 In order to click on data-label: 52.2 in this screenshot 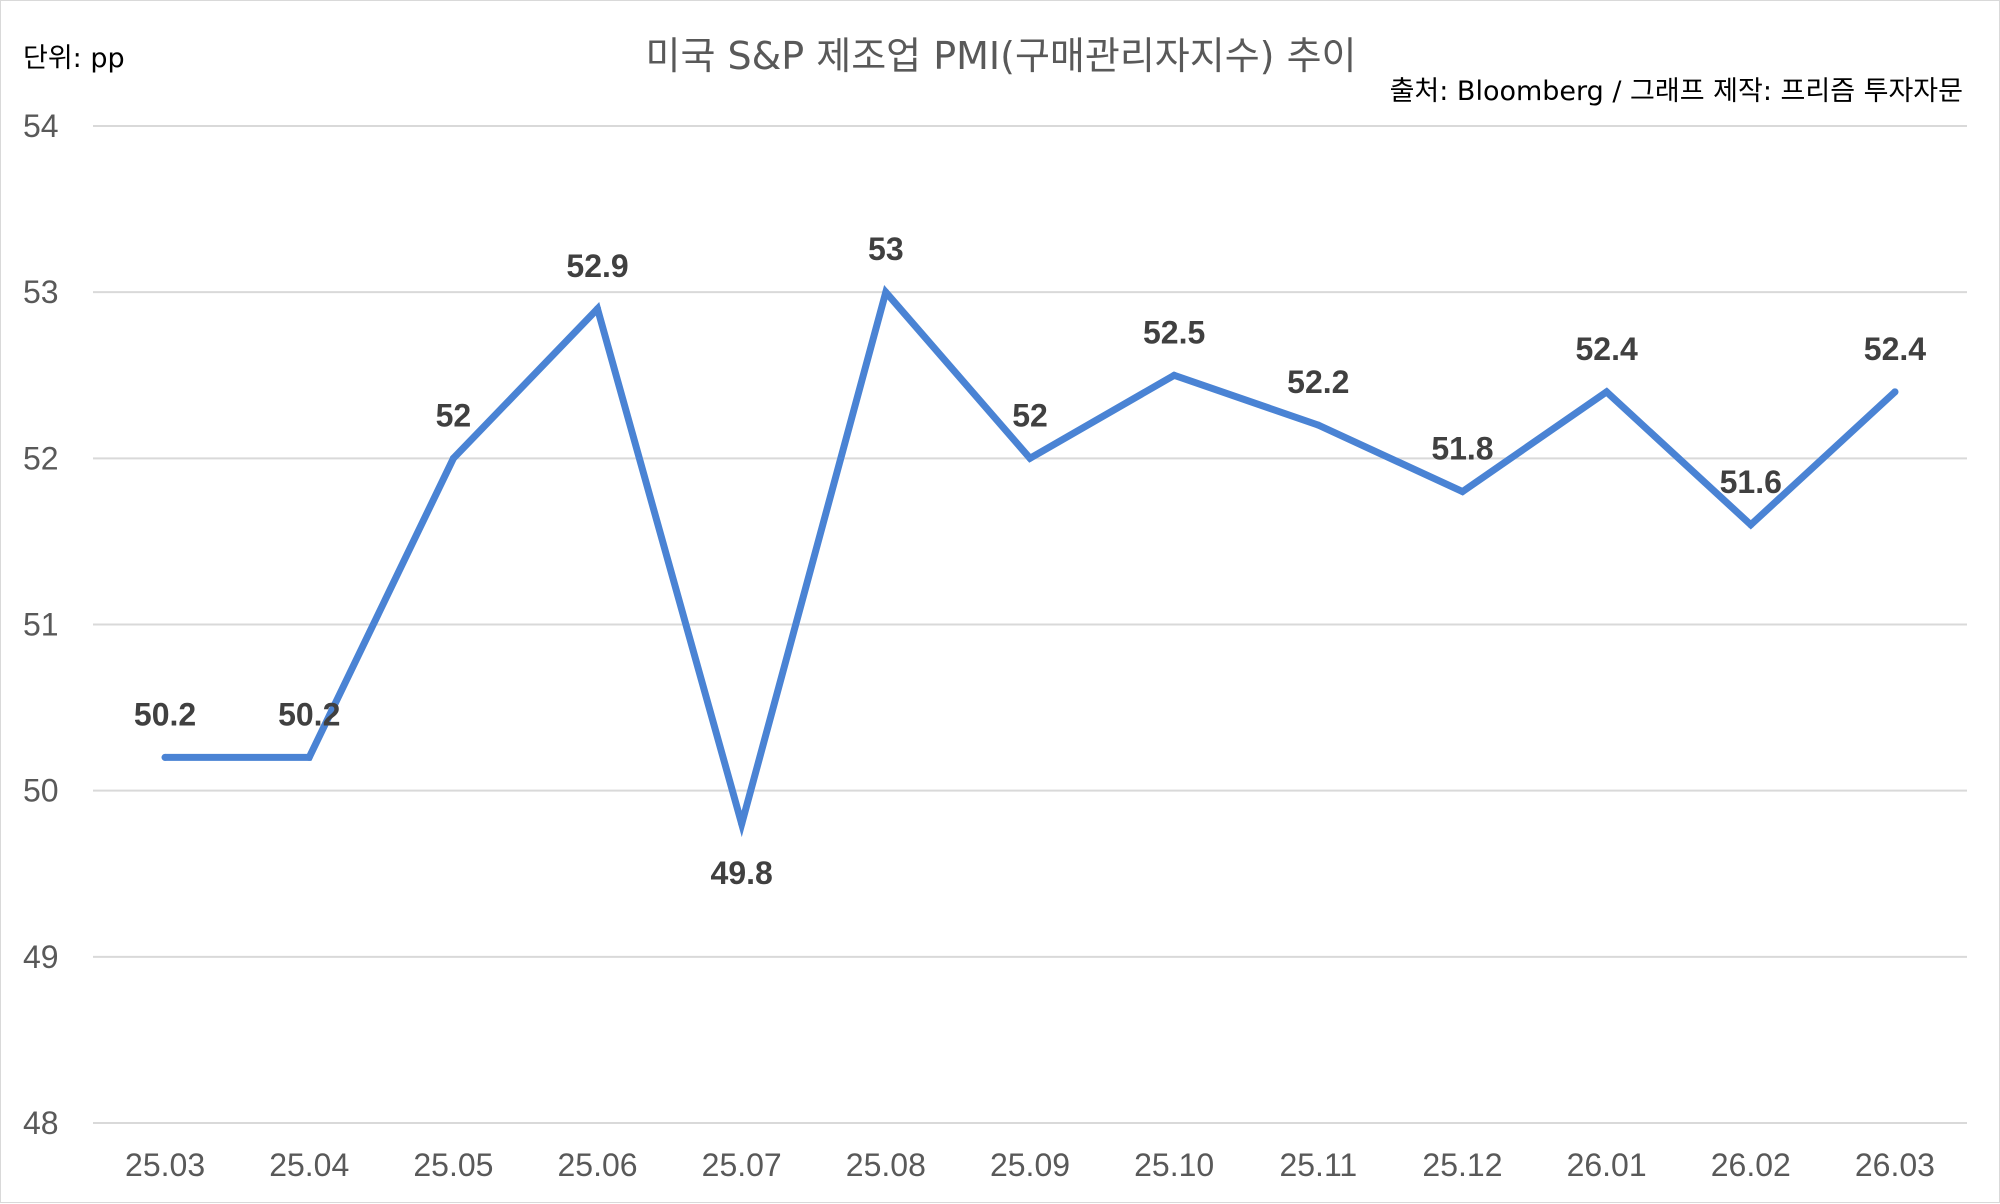, I will do `click(1318, 382)`.